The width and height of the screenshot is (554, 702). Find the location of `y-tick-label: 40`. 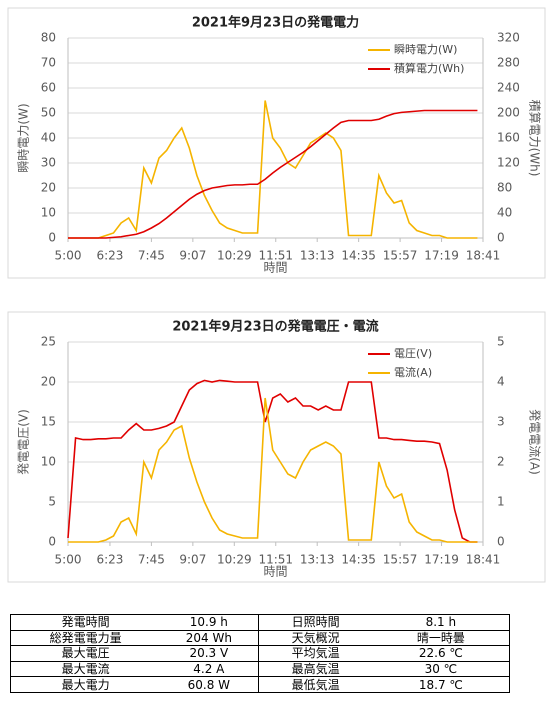

y-tick-label: 40 is located at coordinates (48, 138).